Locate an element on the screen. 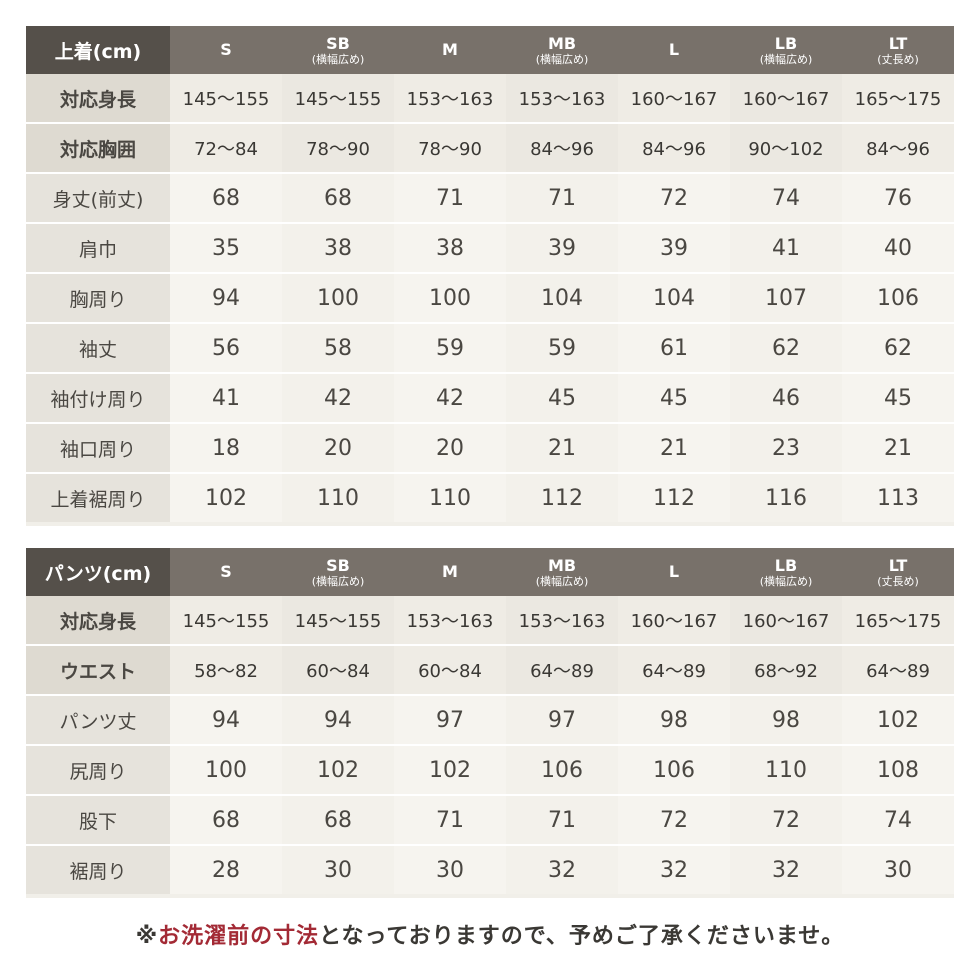 This screenshot has width=980, height=980. measurement-cell: 20 is located at coordinates (450, 449).